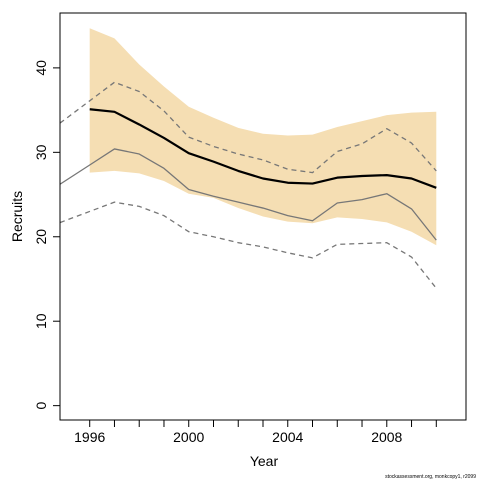 The image size is (480, 480). Describe the element at coordinates (287, 437) in the screenshot. I see `x-tick-label: 2004` at that location.